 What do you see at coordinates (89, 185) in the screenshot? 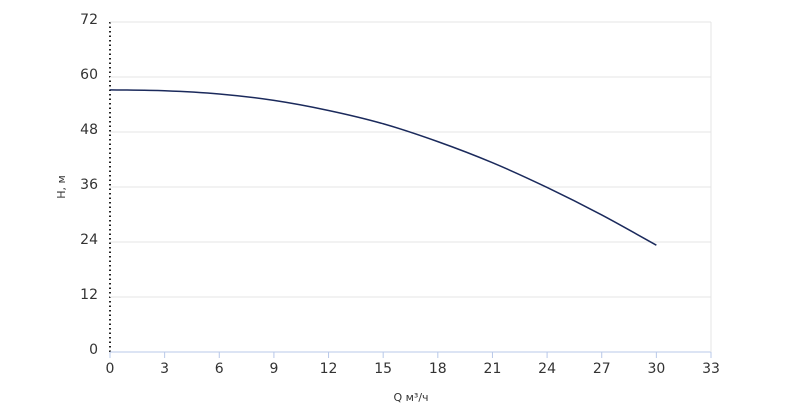
I see `y-tick-label: 36` at bounding box center [89, 185].